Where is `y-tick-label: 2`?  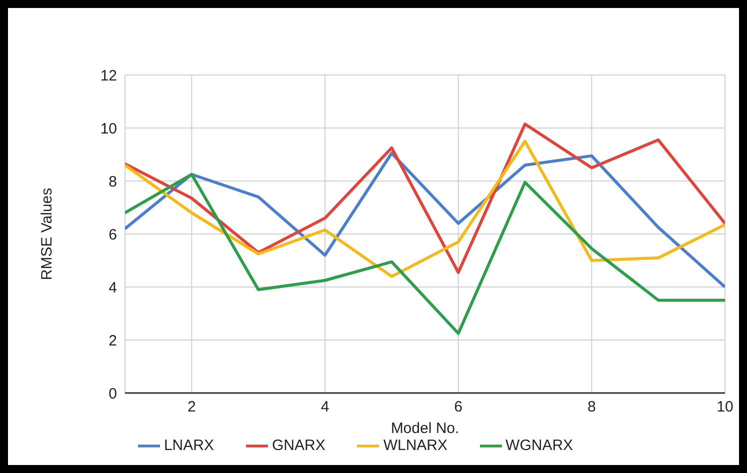 y-tick-label: 2 is located at coordinates (112, 341).